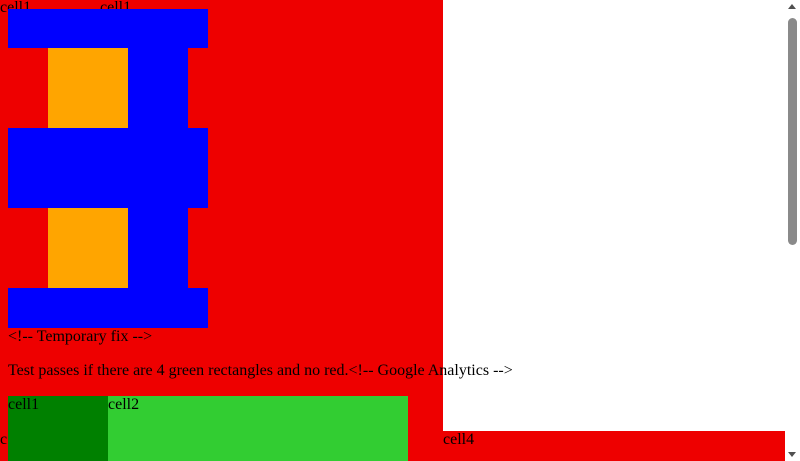 This screenshot has height=461, width=800. I want to click on comment-google-analytics: <!-- Google Analytics -->, so click(430, 370).